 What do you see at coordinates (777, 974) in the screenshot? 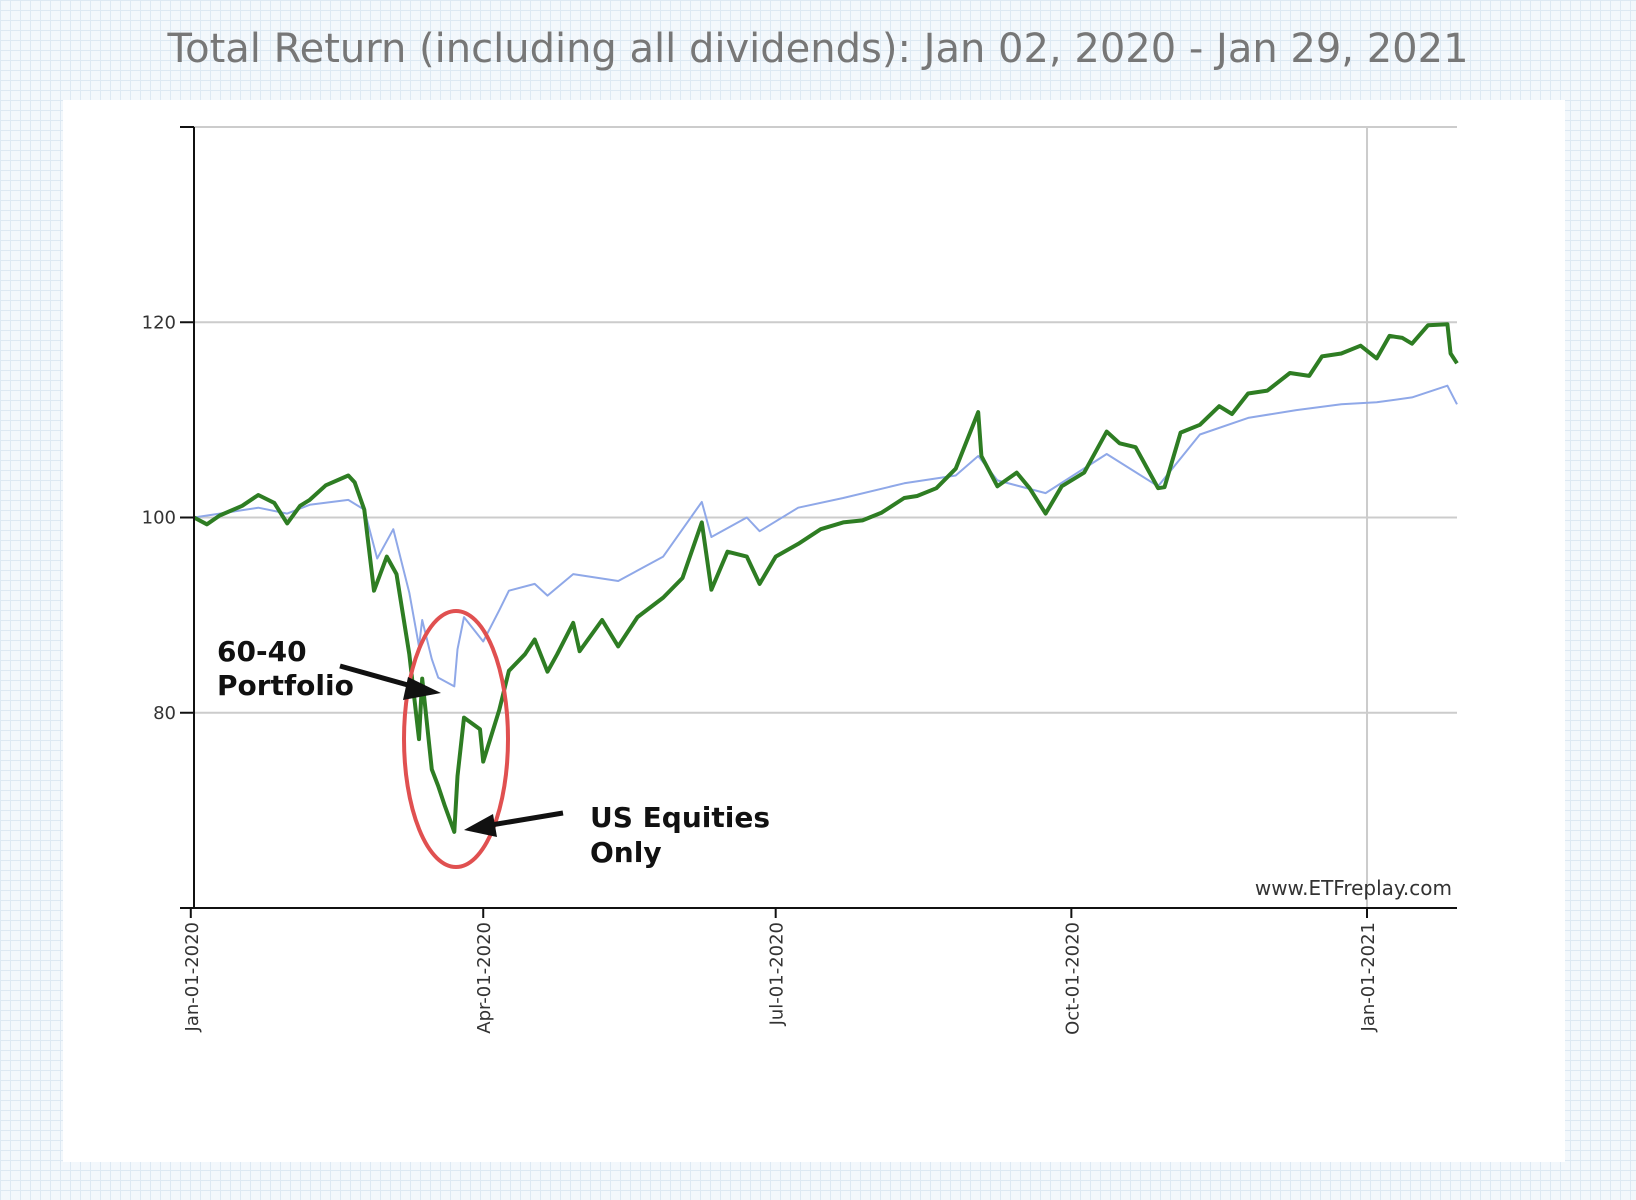
I see `x-tick-label: Jul-01-2020` at bounding box center [777, 974].